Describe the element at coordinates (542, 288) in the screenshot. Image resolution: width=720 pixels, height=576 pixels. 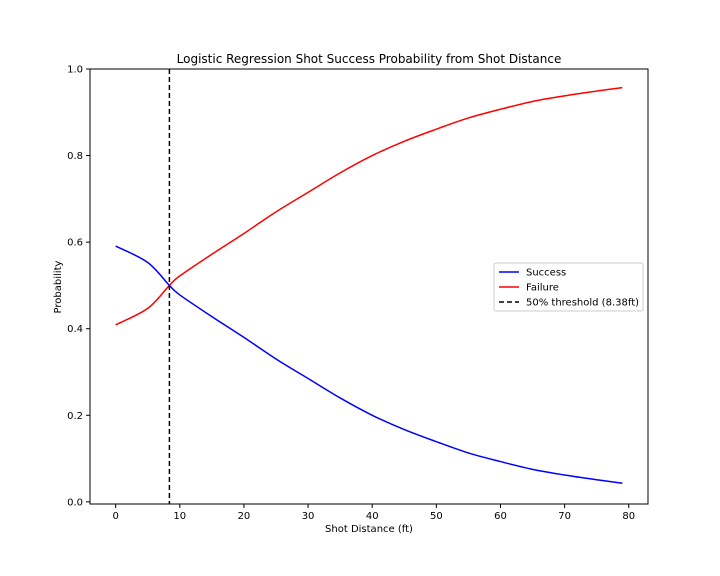
I see `legend-label: Failure` at that location.